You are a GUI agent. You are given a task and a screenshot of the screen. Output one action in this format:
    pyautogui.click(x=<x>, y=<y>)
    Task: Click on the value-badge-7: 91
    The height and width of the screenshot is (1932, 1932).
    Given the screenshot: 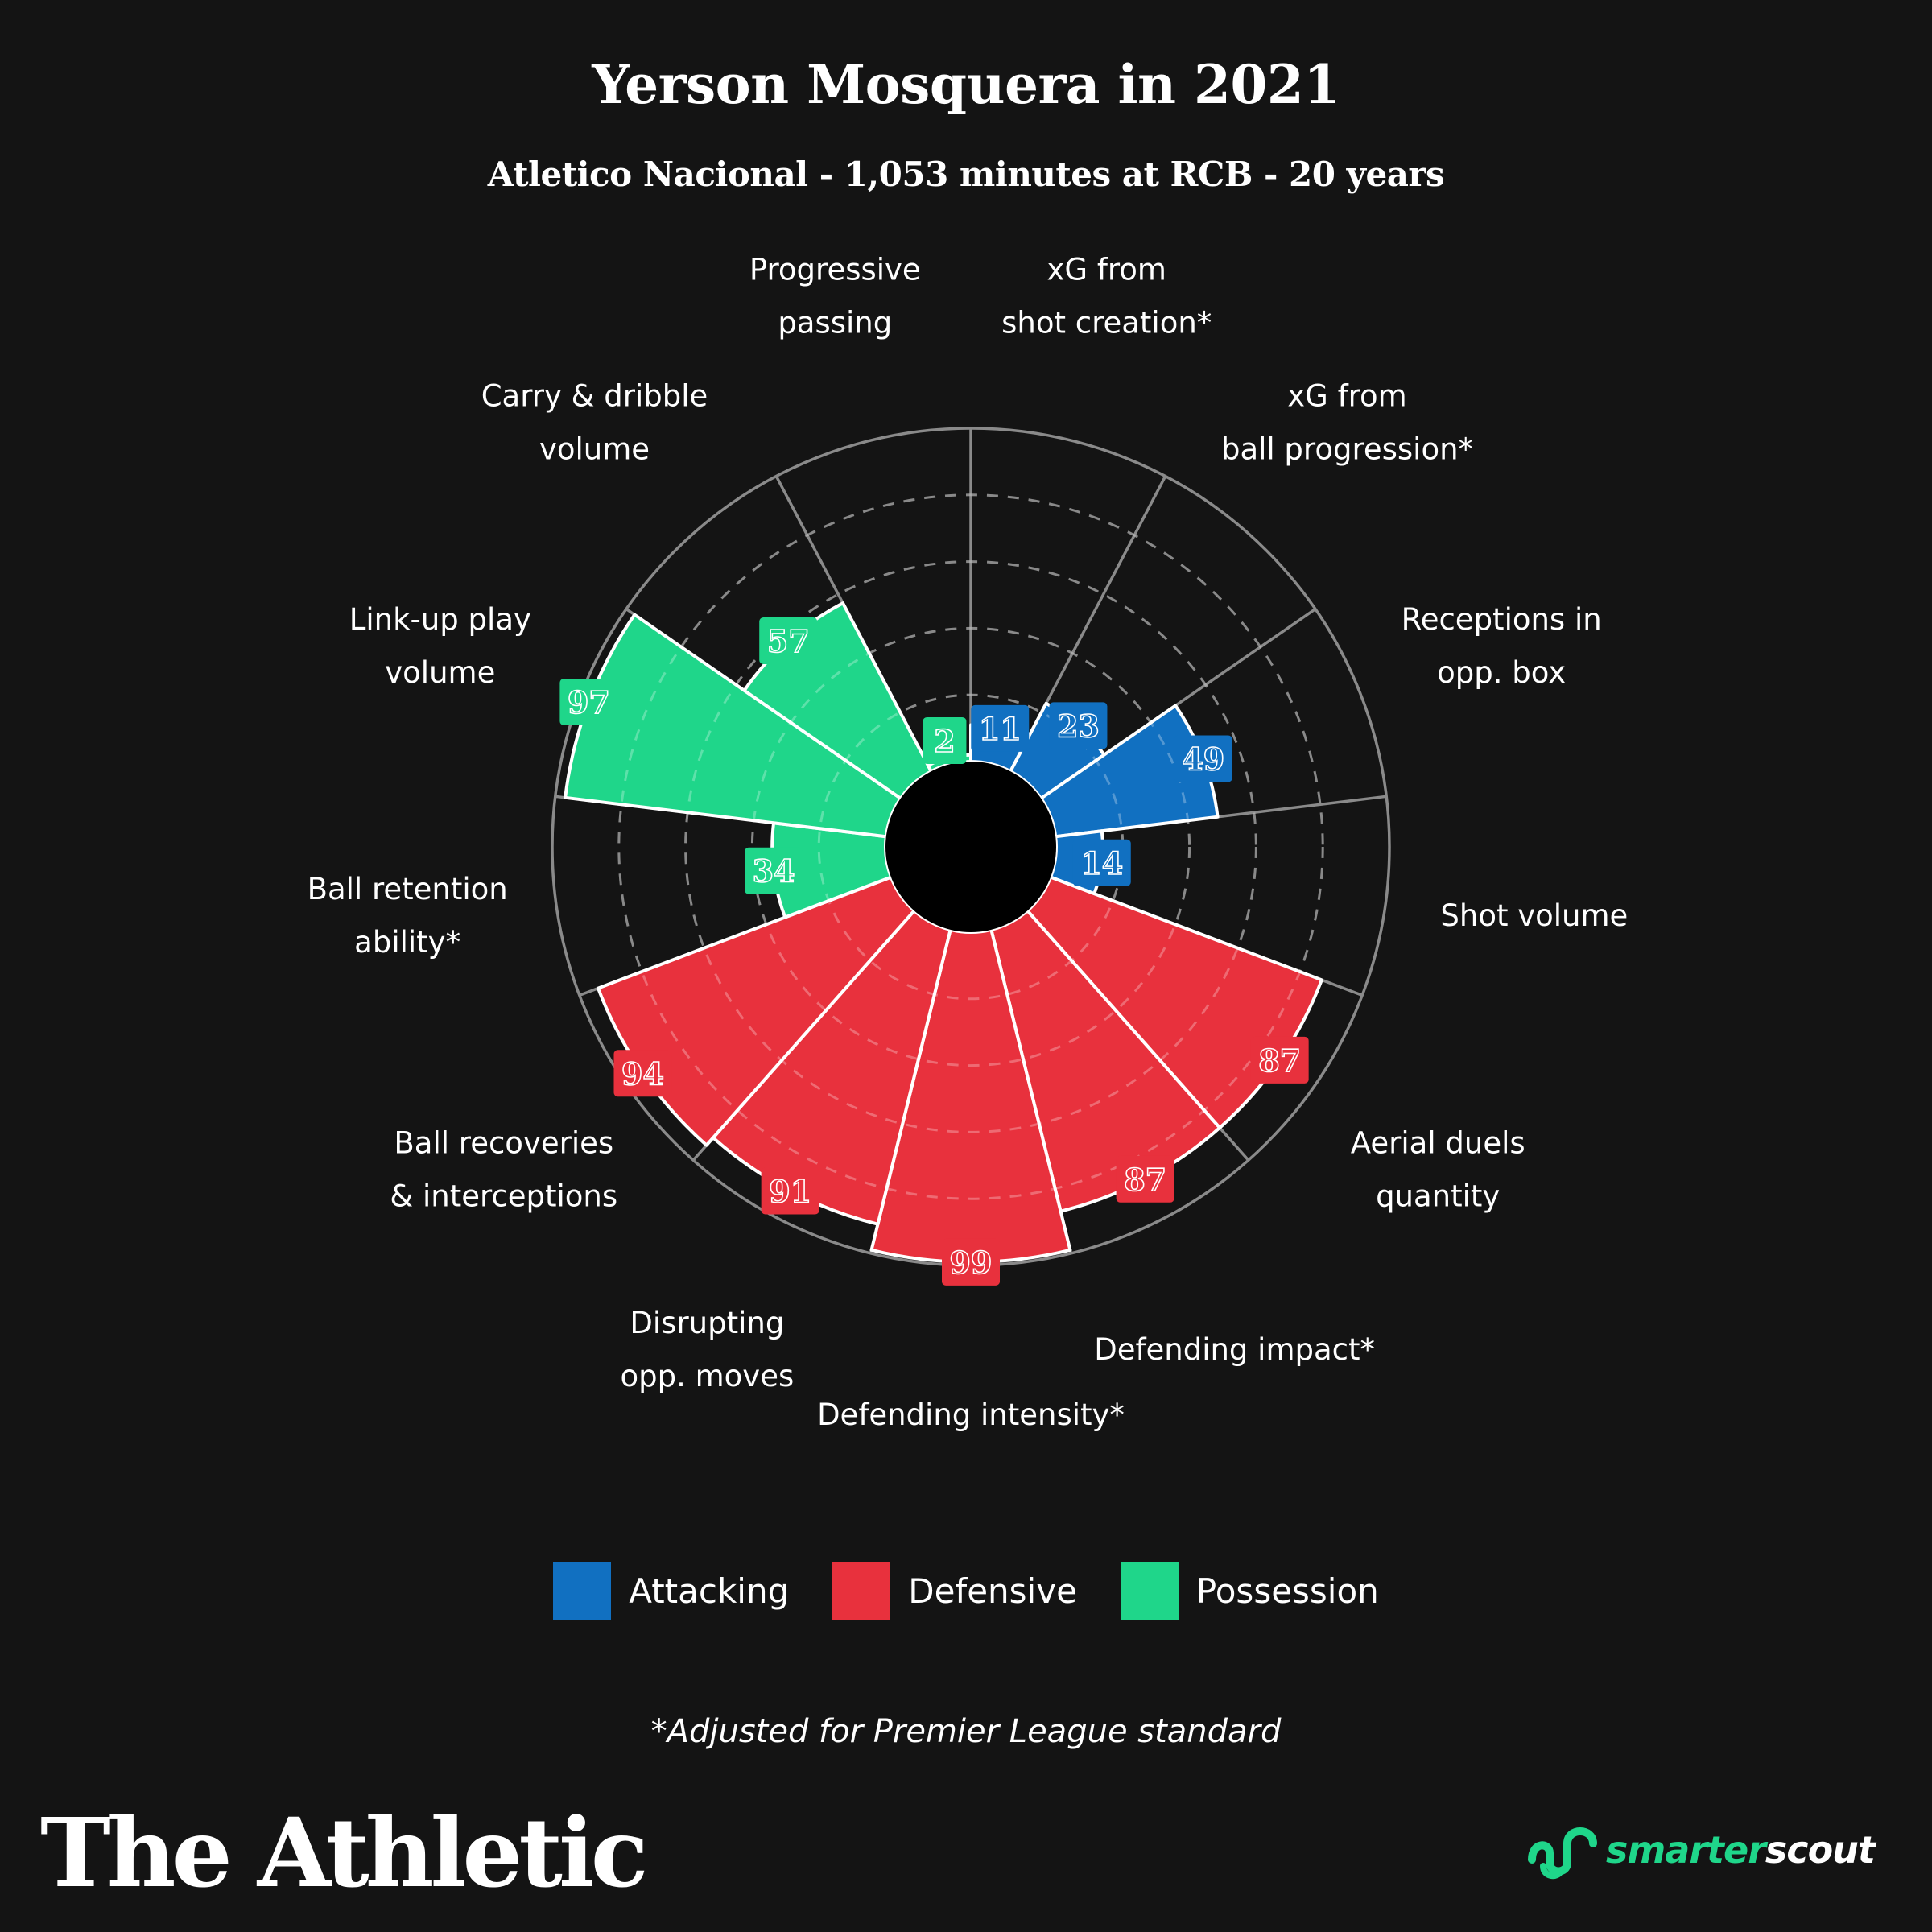 What is the action you would take?
    pyautogui.click(x=790, y=1191)
    